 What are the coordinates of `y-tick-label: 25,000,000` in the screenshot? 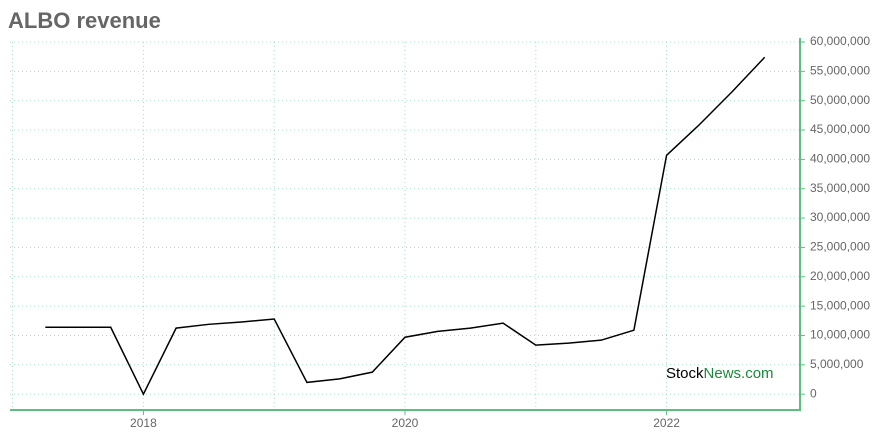 It's located at (840, 247).